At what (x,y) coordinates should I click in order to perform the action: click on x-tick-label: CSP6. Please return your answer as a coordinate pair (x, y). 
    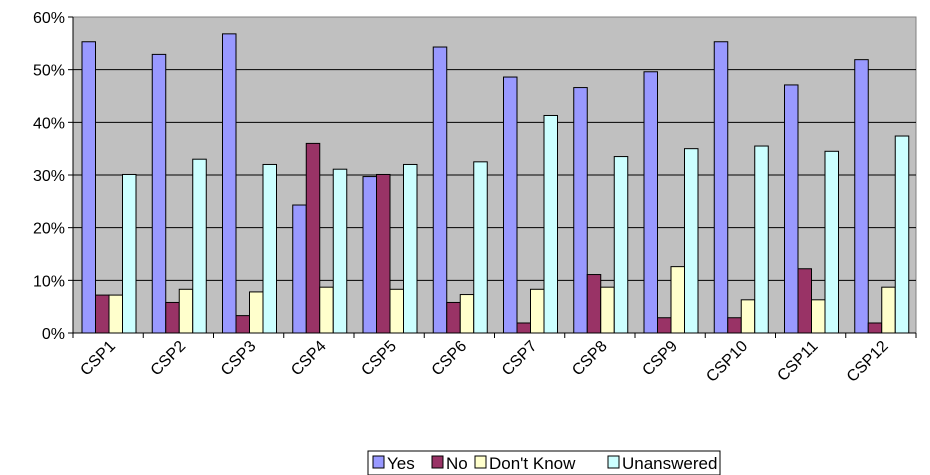
    Looking at the image, I should click on (450, 359).